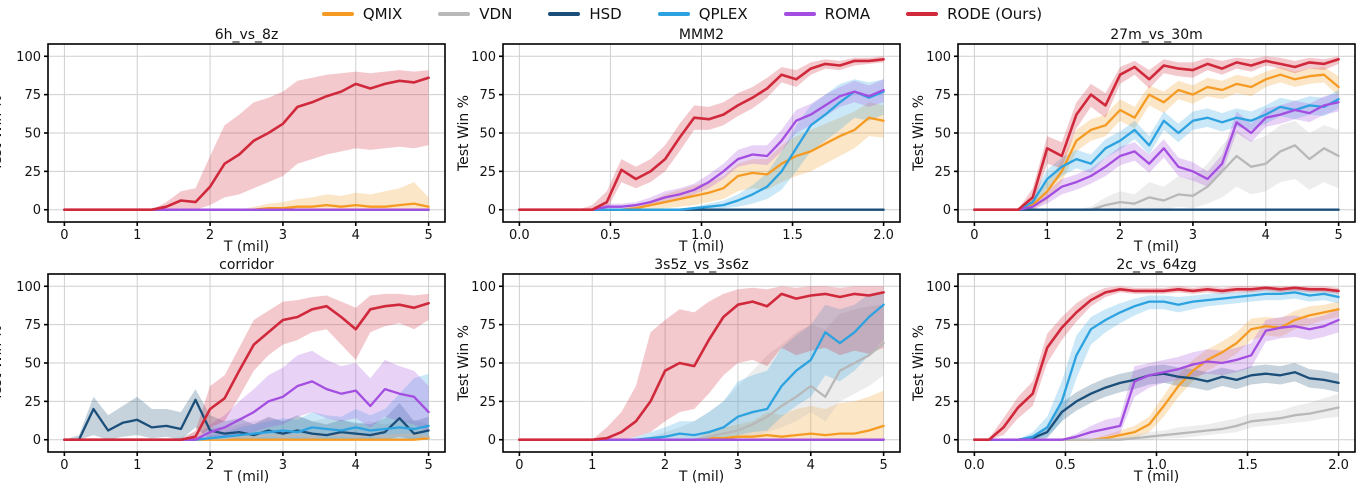 This screenshot has height=486, width=1364. Describe the element at coordinates (246, 265) in the screenshot. I see `chart-title: corridor` at that location.